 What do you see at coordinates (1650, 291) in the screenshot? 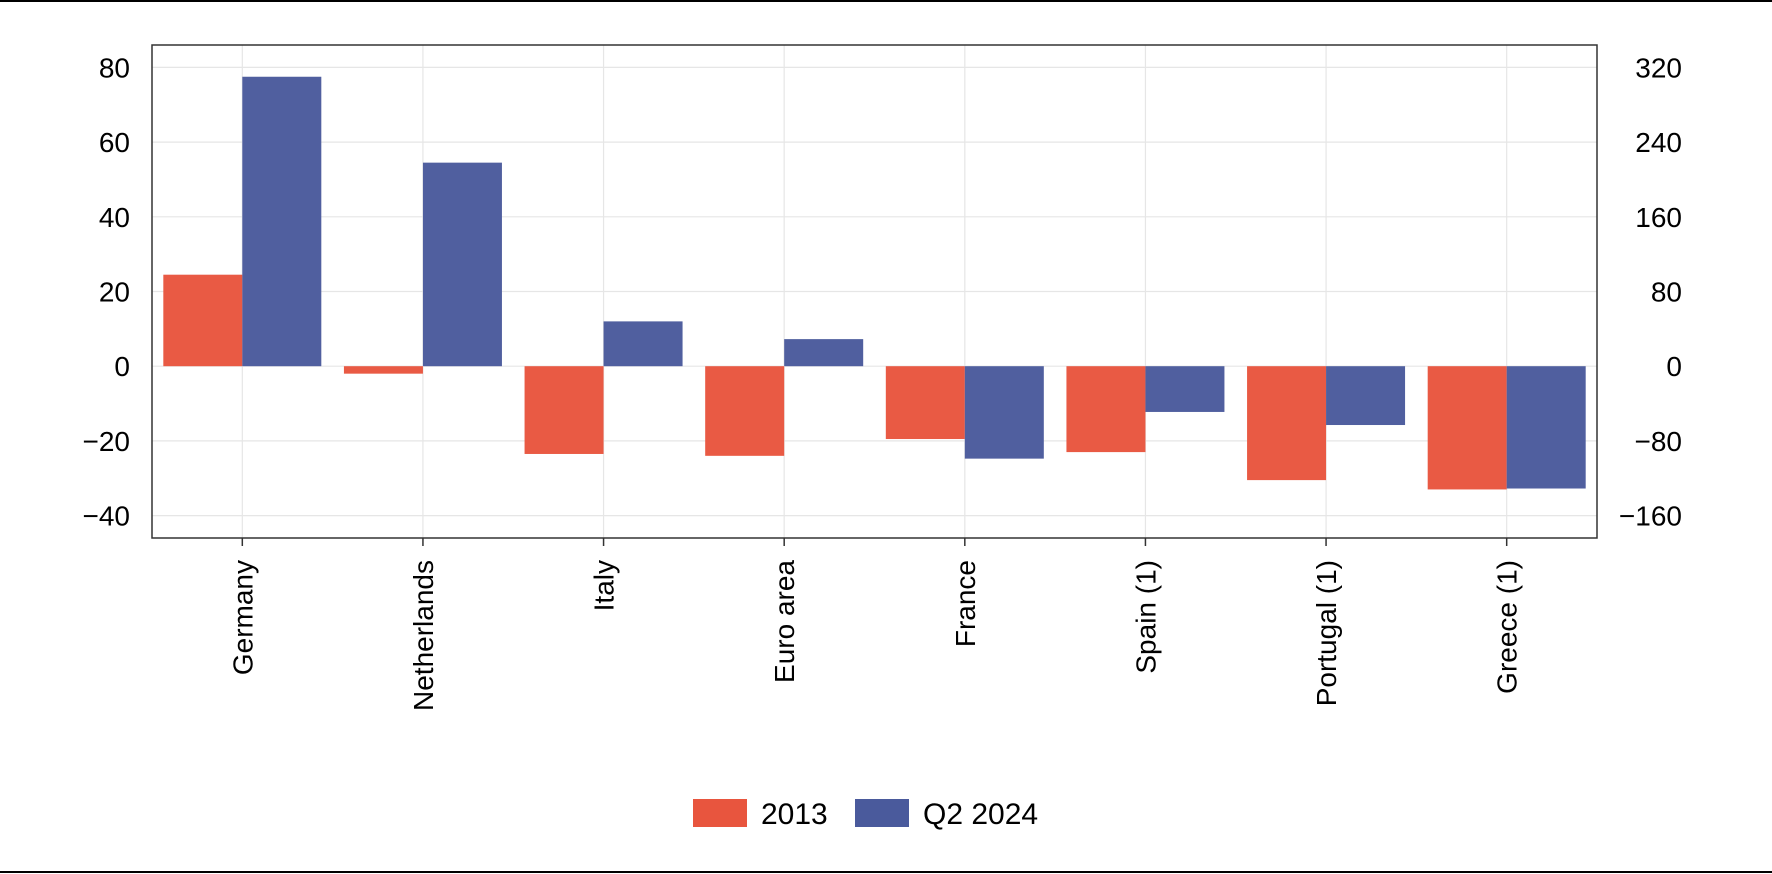
I see `right-y-axis: 320 240 160 80 0 −80 −160` at bounding box center [1650, 291].